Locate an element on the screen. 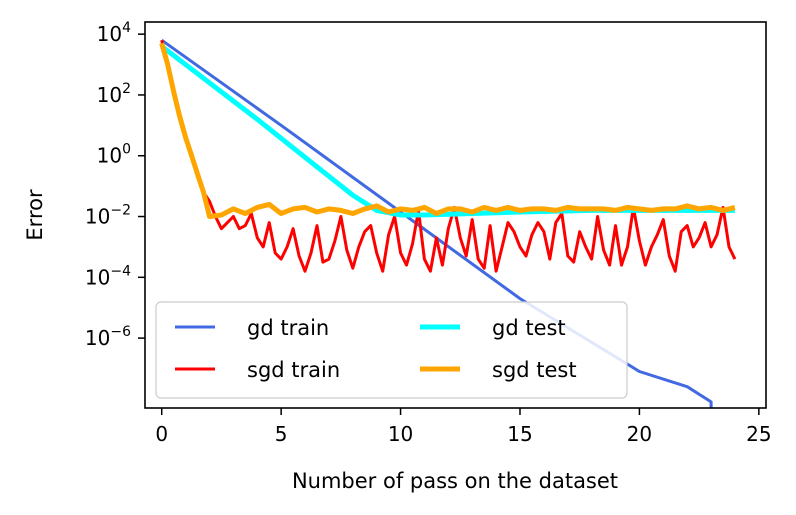 This screenshot has height=515, width=796. y-tick-exponent: −2 is located at coordinates (120, 211).